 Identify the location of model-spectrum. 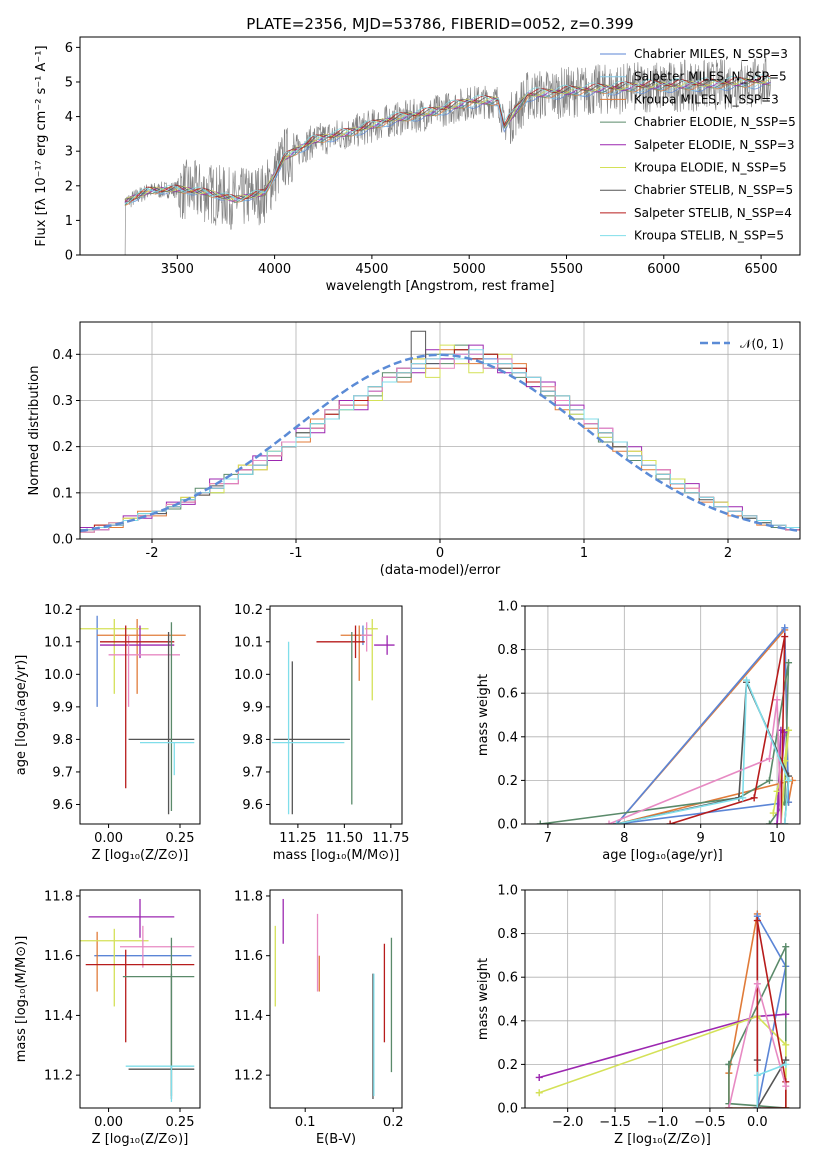
(447, 143).